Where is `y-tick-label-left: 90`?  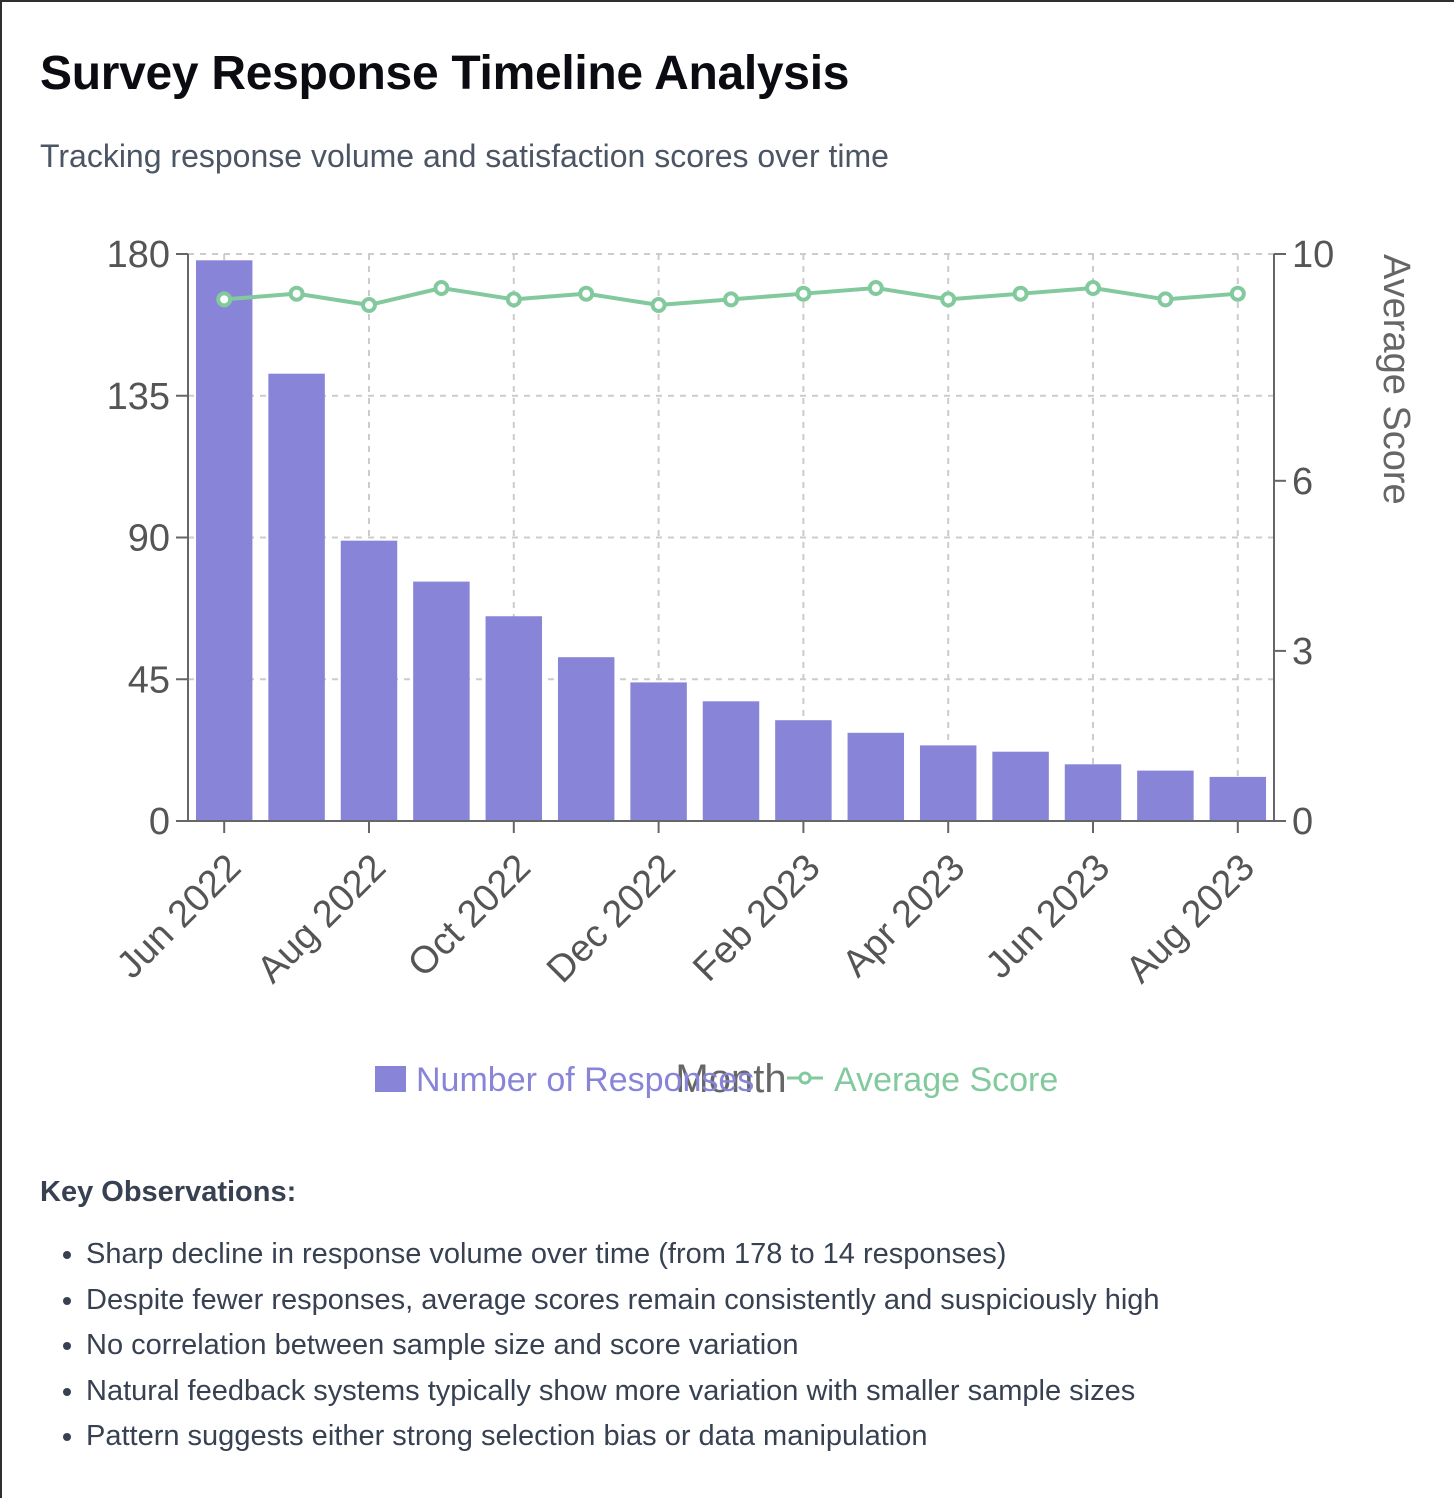 y-tick-label-left: 90 is located at coordinates (149, 539).